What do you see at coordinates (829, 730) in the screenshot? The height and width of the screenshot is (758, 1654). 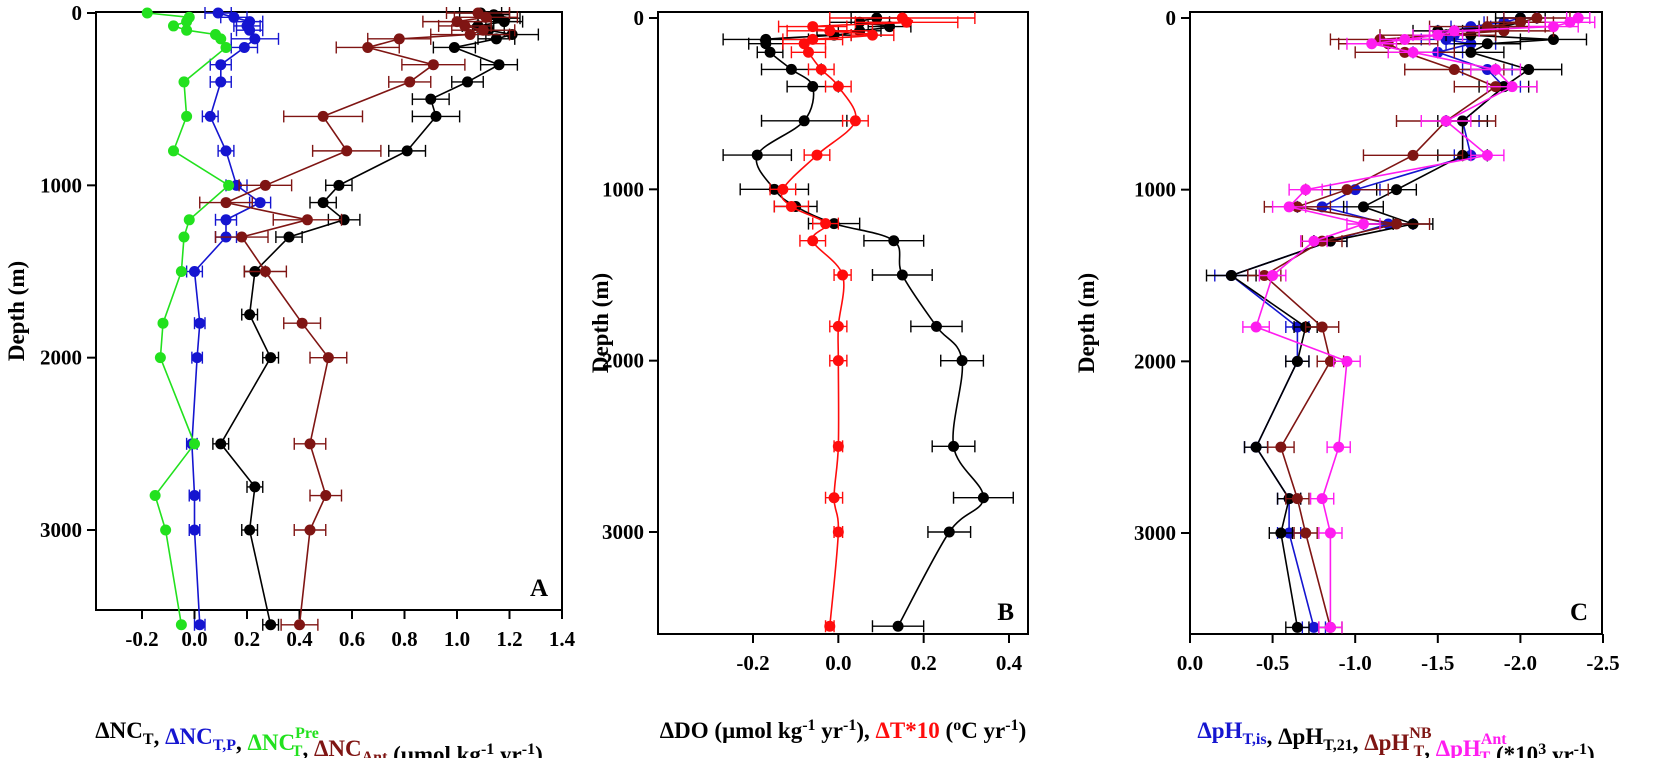 I see `x-label-part: yr` at bounding box center [829, 730].